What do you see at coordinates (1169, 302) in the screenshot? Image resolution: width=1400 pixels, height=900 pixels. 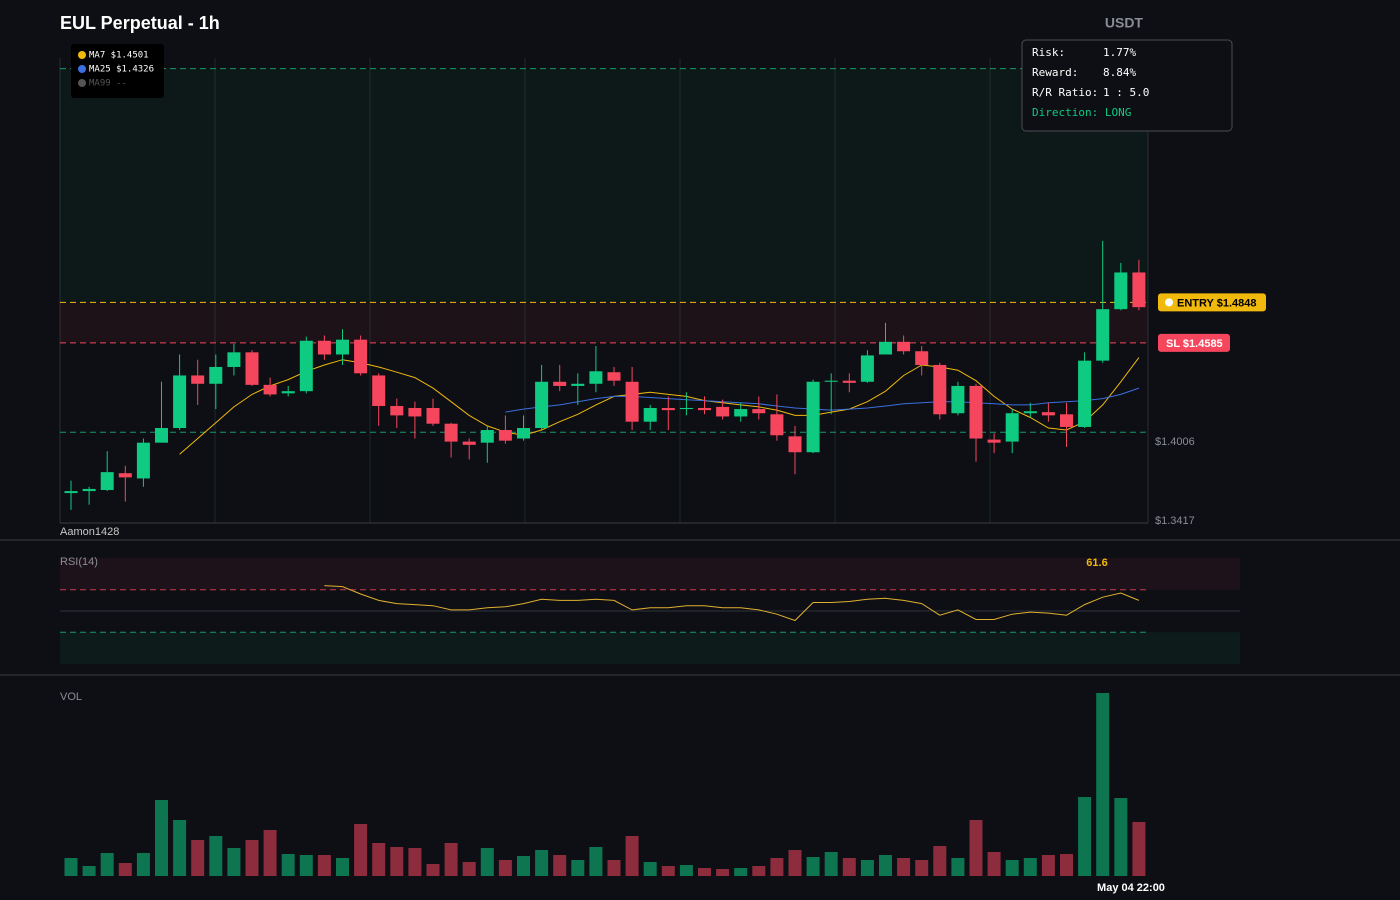 I see `tag-dot` at bounding box center [1169, 302].